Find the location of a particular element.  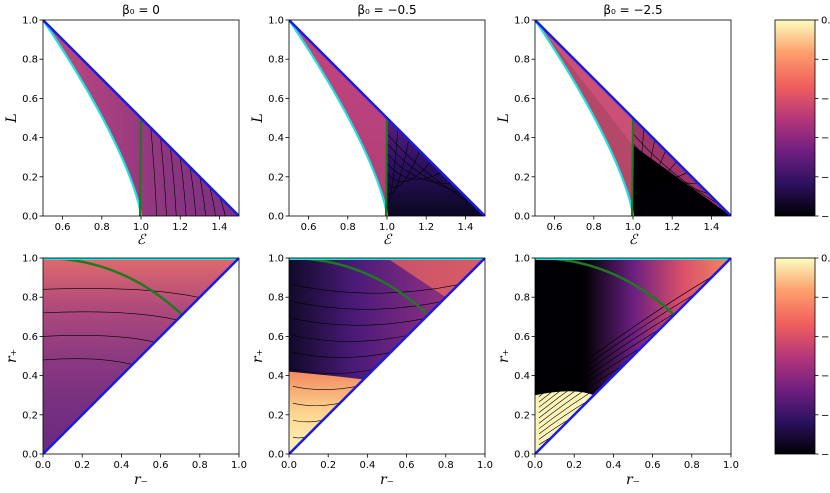

plot-title: β₀ = −0.5 is located at coordinates (386, 10).